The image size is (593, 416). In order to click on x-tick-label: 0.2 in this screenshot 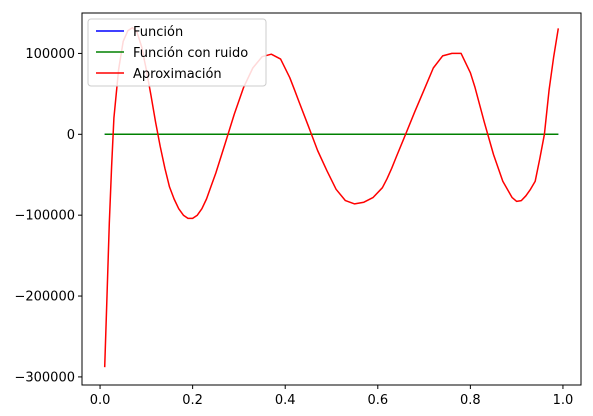, I will do `click(192, 400)`.